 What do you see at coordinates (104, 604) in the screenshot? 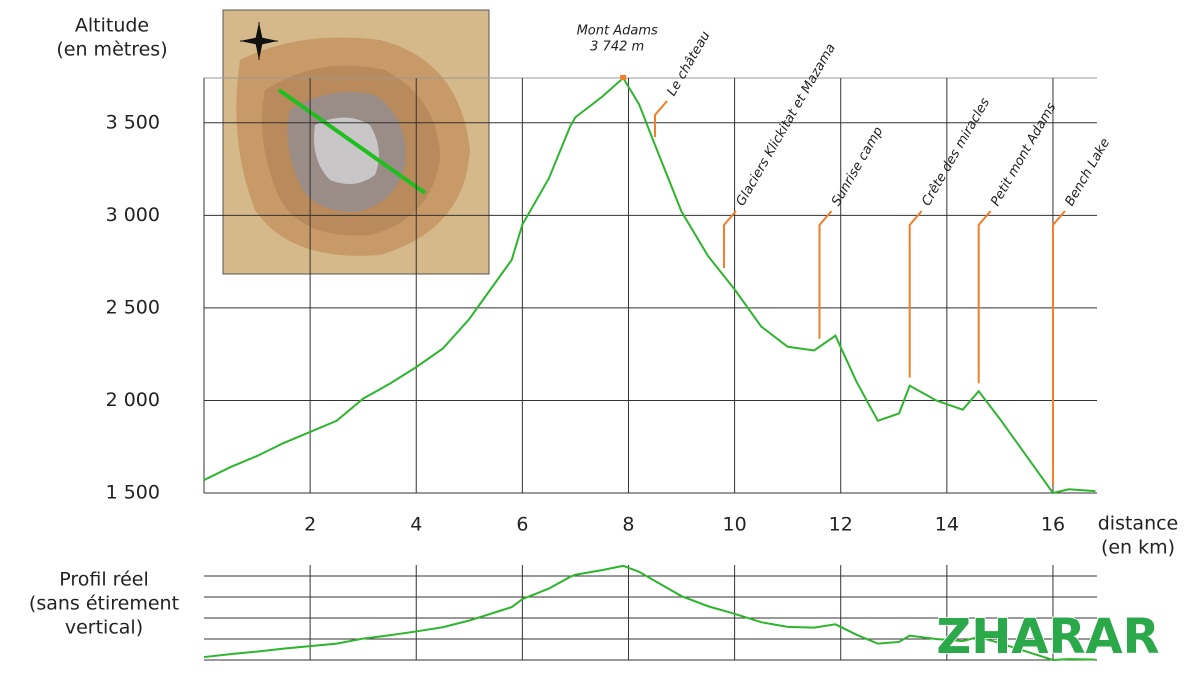
I see `panel-title: (sans étirement` at bounding box center [104, 604].